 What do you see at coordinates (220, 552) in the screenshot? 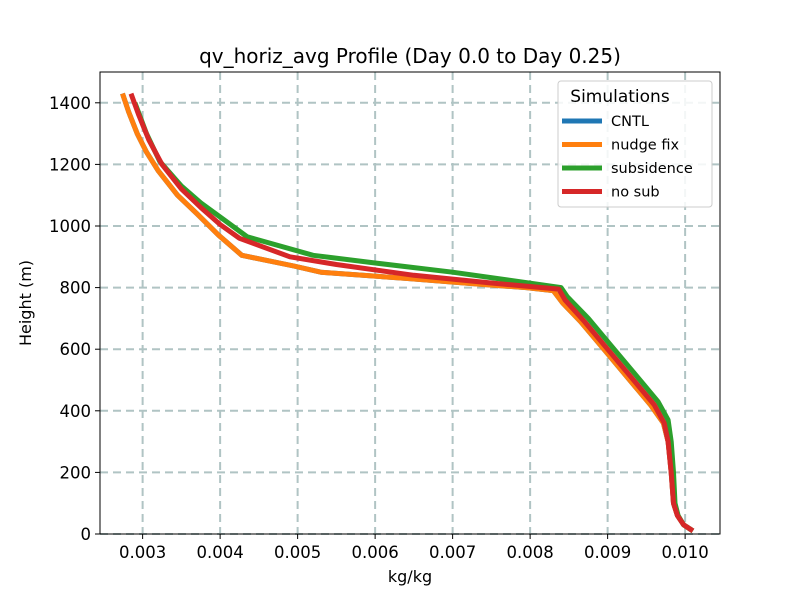
I see `x-tick-label: 0.004` at bounding box center [220, 552].